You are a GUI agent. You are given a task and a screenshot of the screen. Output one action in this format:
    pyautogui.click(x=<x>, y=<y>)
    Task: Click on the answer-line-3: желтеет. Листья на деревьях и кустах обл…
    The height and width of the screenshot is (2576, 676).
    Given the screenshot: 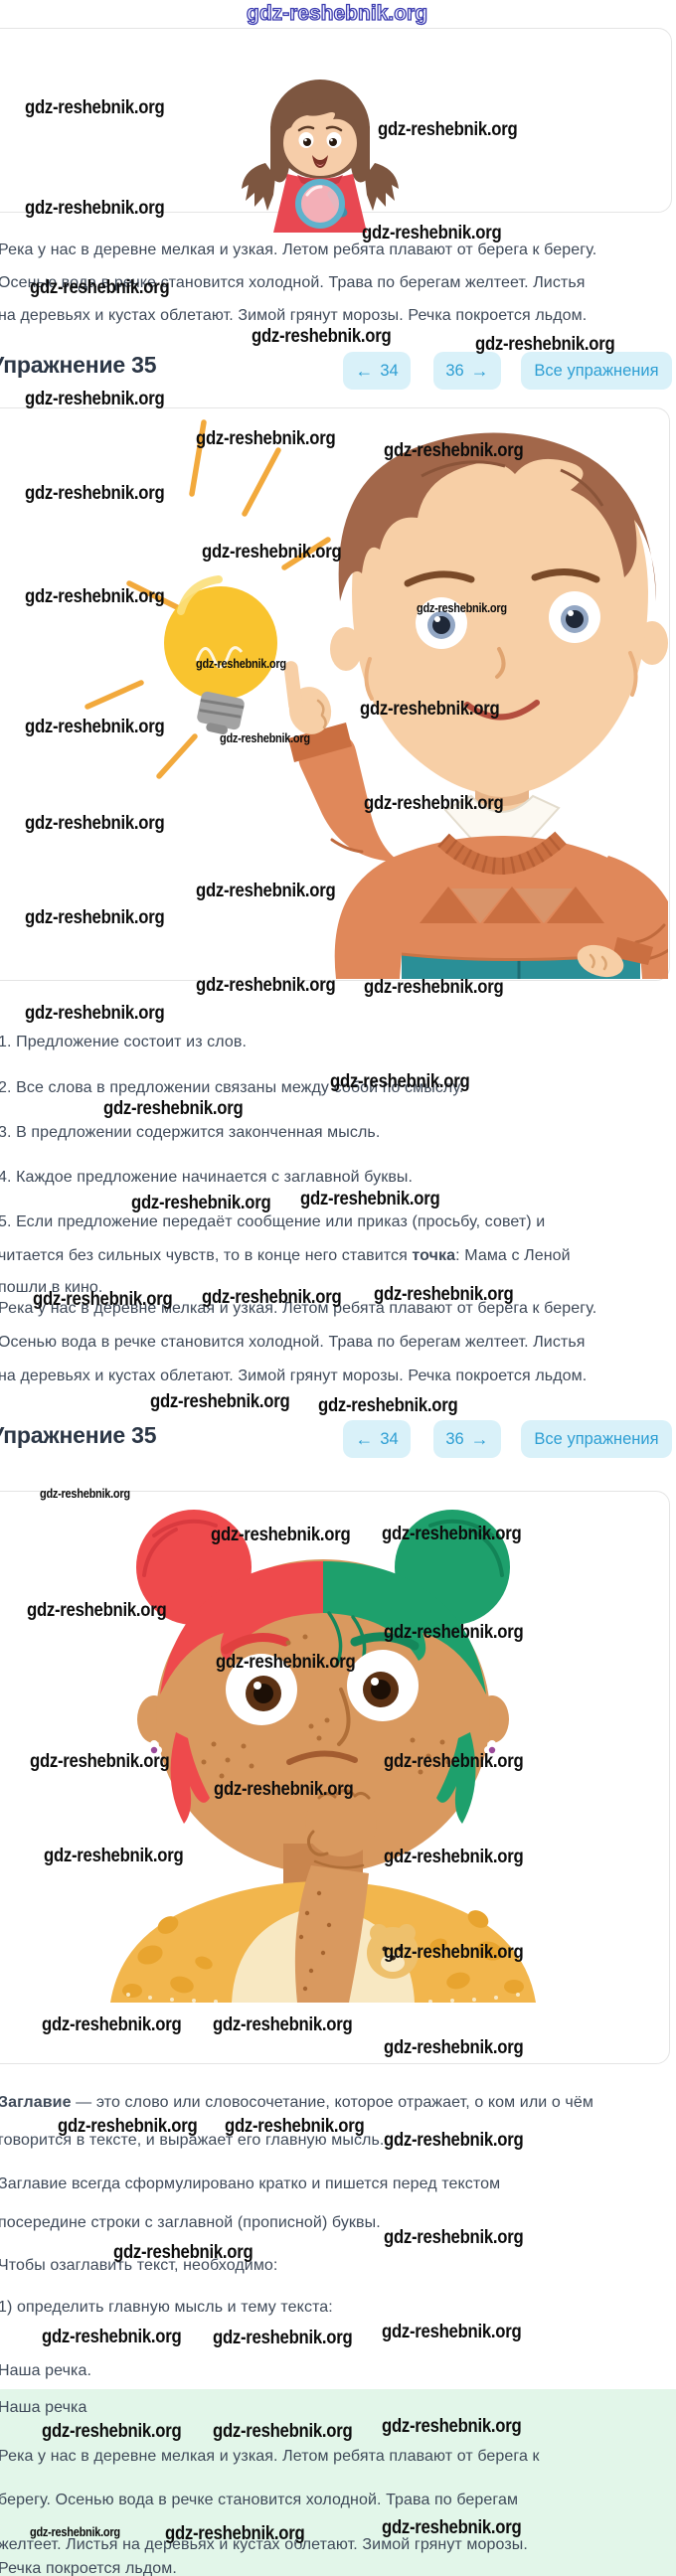 What is the action you would take?
    pyautogui.click(x=264, y=2544)
    